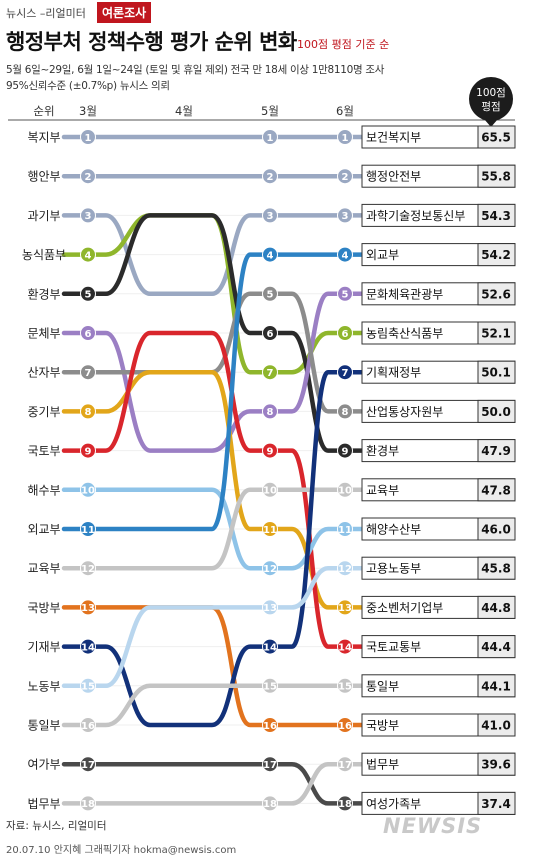 The image size is (533, 859). I want to click on rank-row-label: 외교부, so click(43, 530).